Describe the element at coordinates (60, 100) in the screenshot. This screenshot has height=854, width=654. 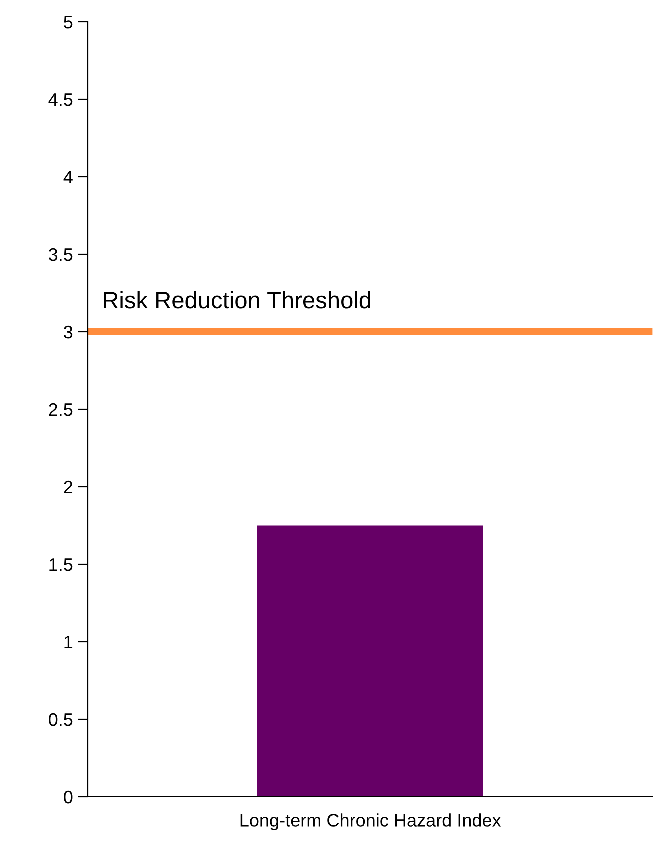
I see `y-tick-label: 4.5` at that location.